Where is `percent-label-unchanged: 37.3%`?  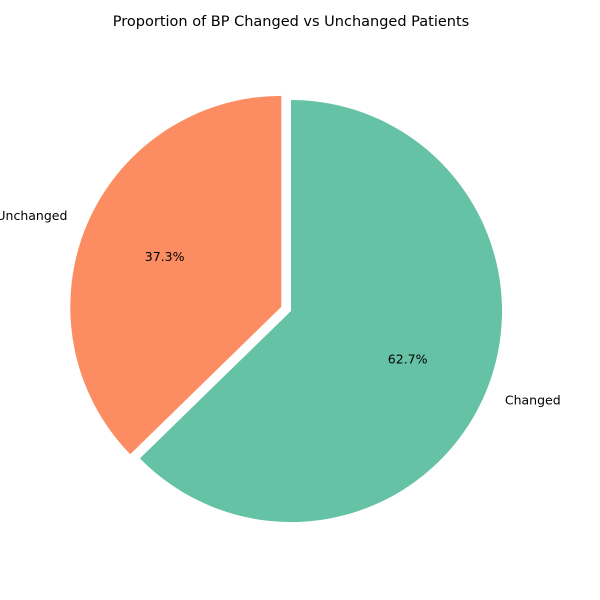 percent-label-unchanged: 37.3% is located at coordinates (165, 256).